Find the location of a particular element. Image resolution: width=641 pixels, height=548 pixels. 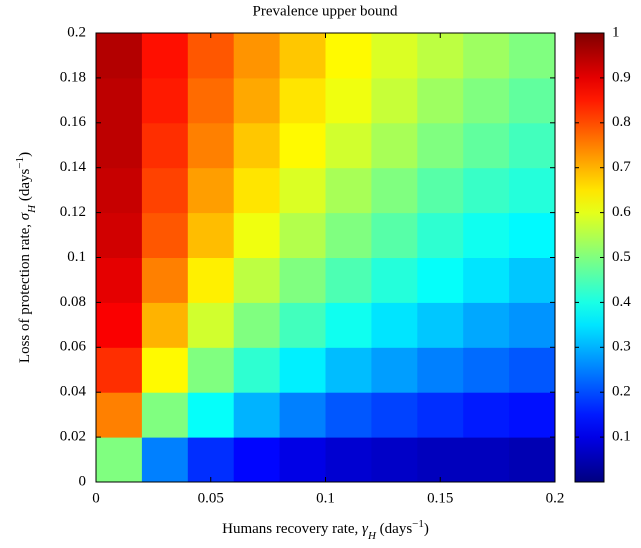

y-tick-label: 0.14 is located at coordinates (73, 167).